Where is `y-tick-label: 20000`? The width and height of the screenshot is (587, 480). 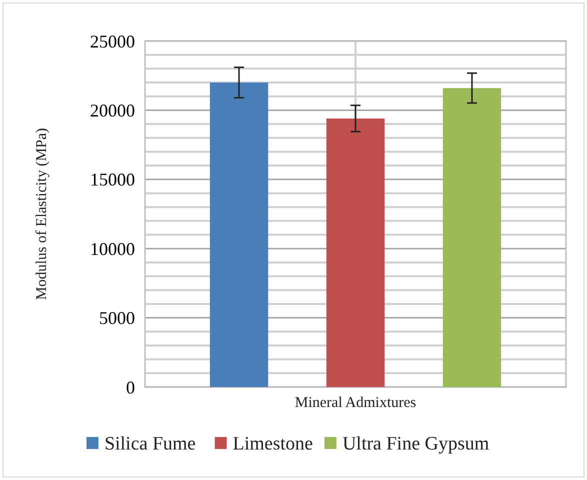 y-tick-label: 20000 is located at coordinates (112, 110).